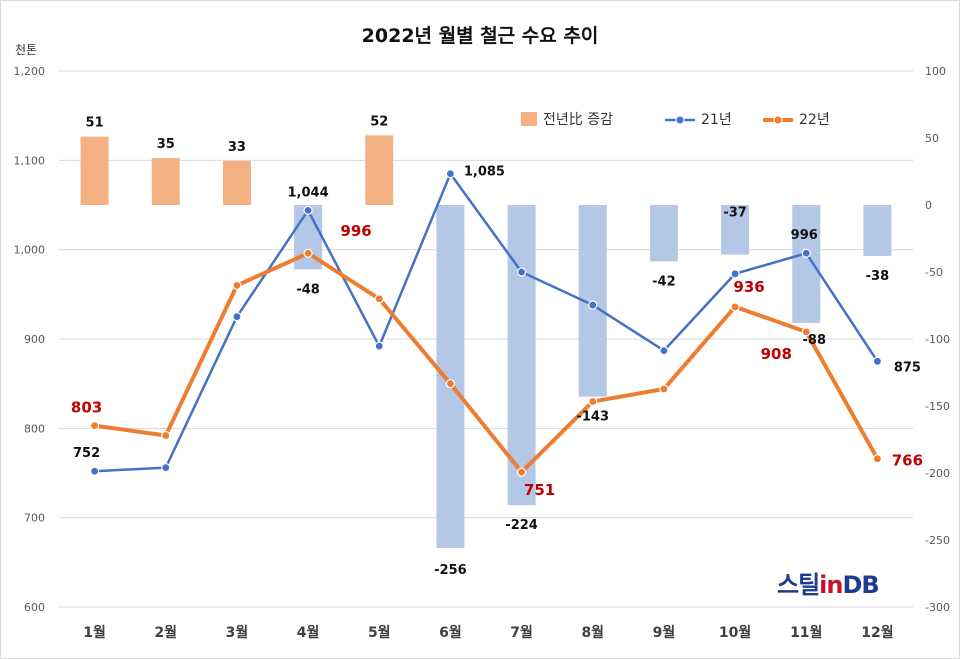  Describe the element at coordinates (937, 473) in the screenshot. I see `right-tick-label: -200` at that location.